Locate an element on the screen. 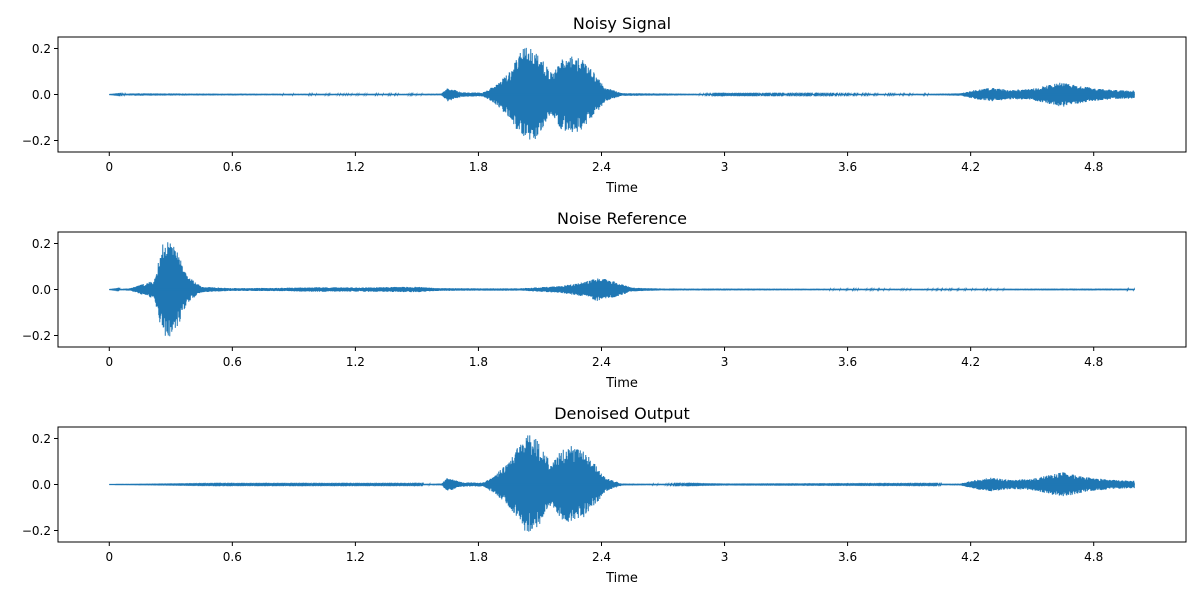 The image size is (1200, 600). subplot-title: Noisy Signal is located at coordinates (622, 23).